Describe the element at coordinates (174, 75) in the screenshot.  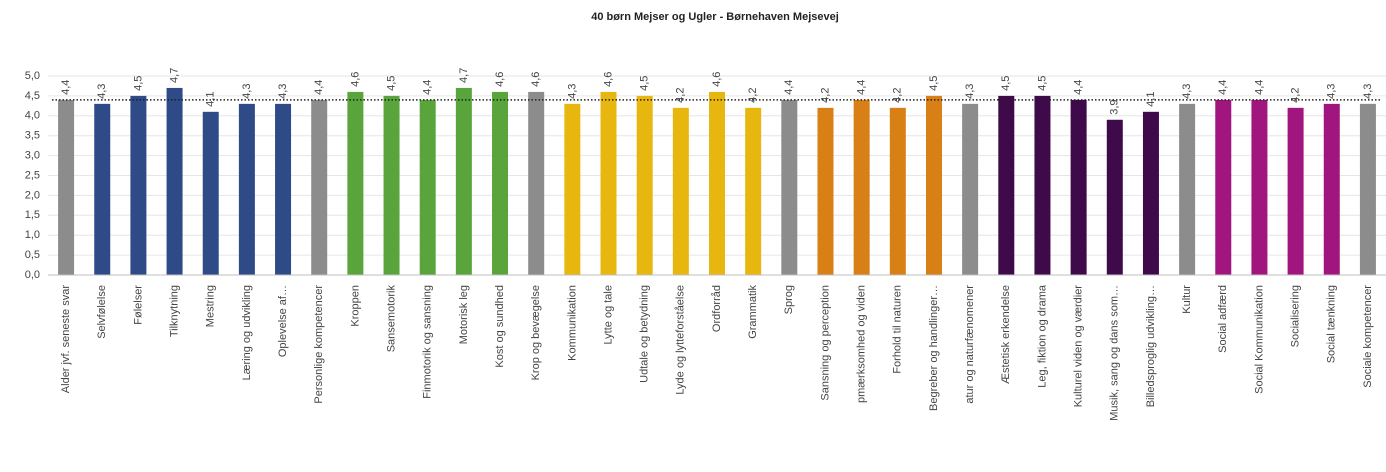
I see `value-label: 4,7` at that location.